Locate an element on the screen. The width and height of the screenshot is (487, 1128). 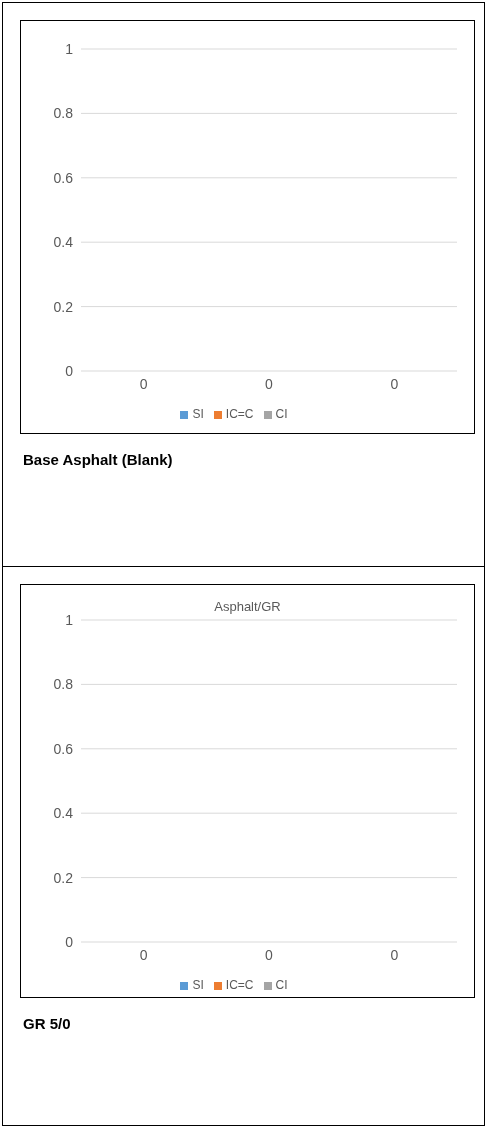
text: Base Asphalt (Blank) is located at coordinates (98, 459).